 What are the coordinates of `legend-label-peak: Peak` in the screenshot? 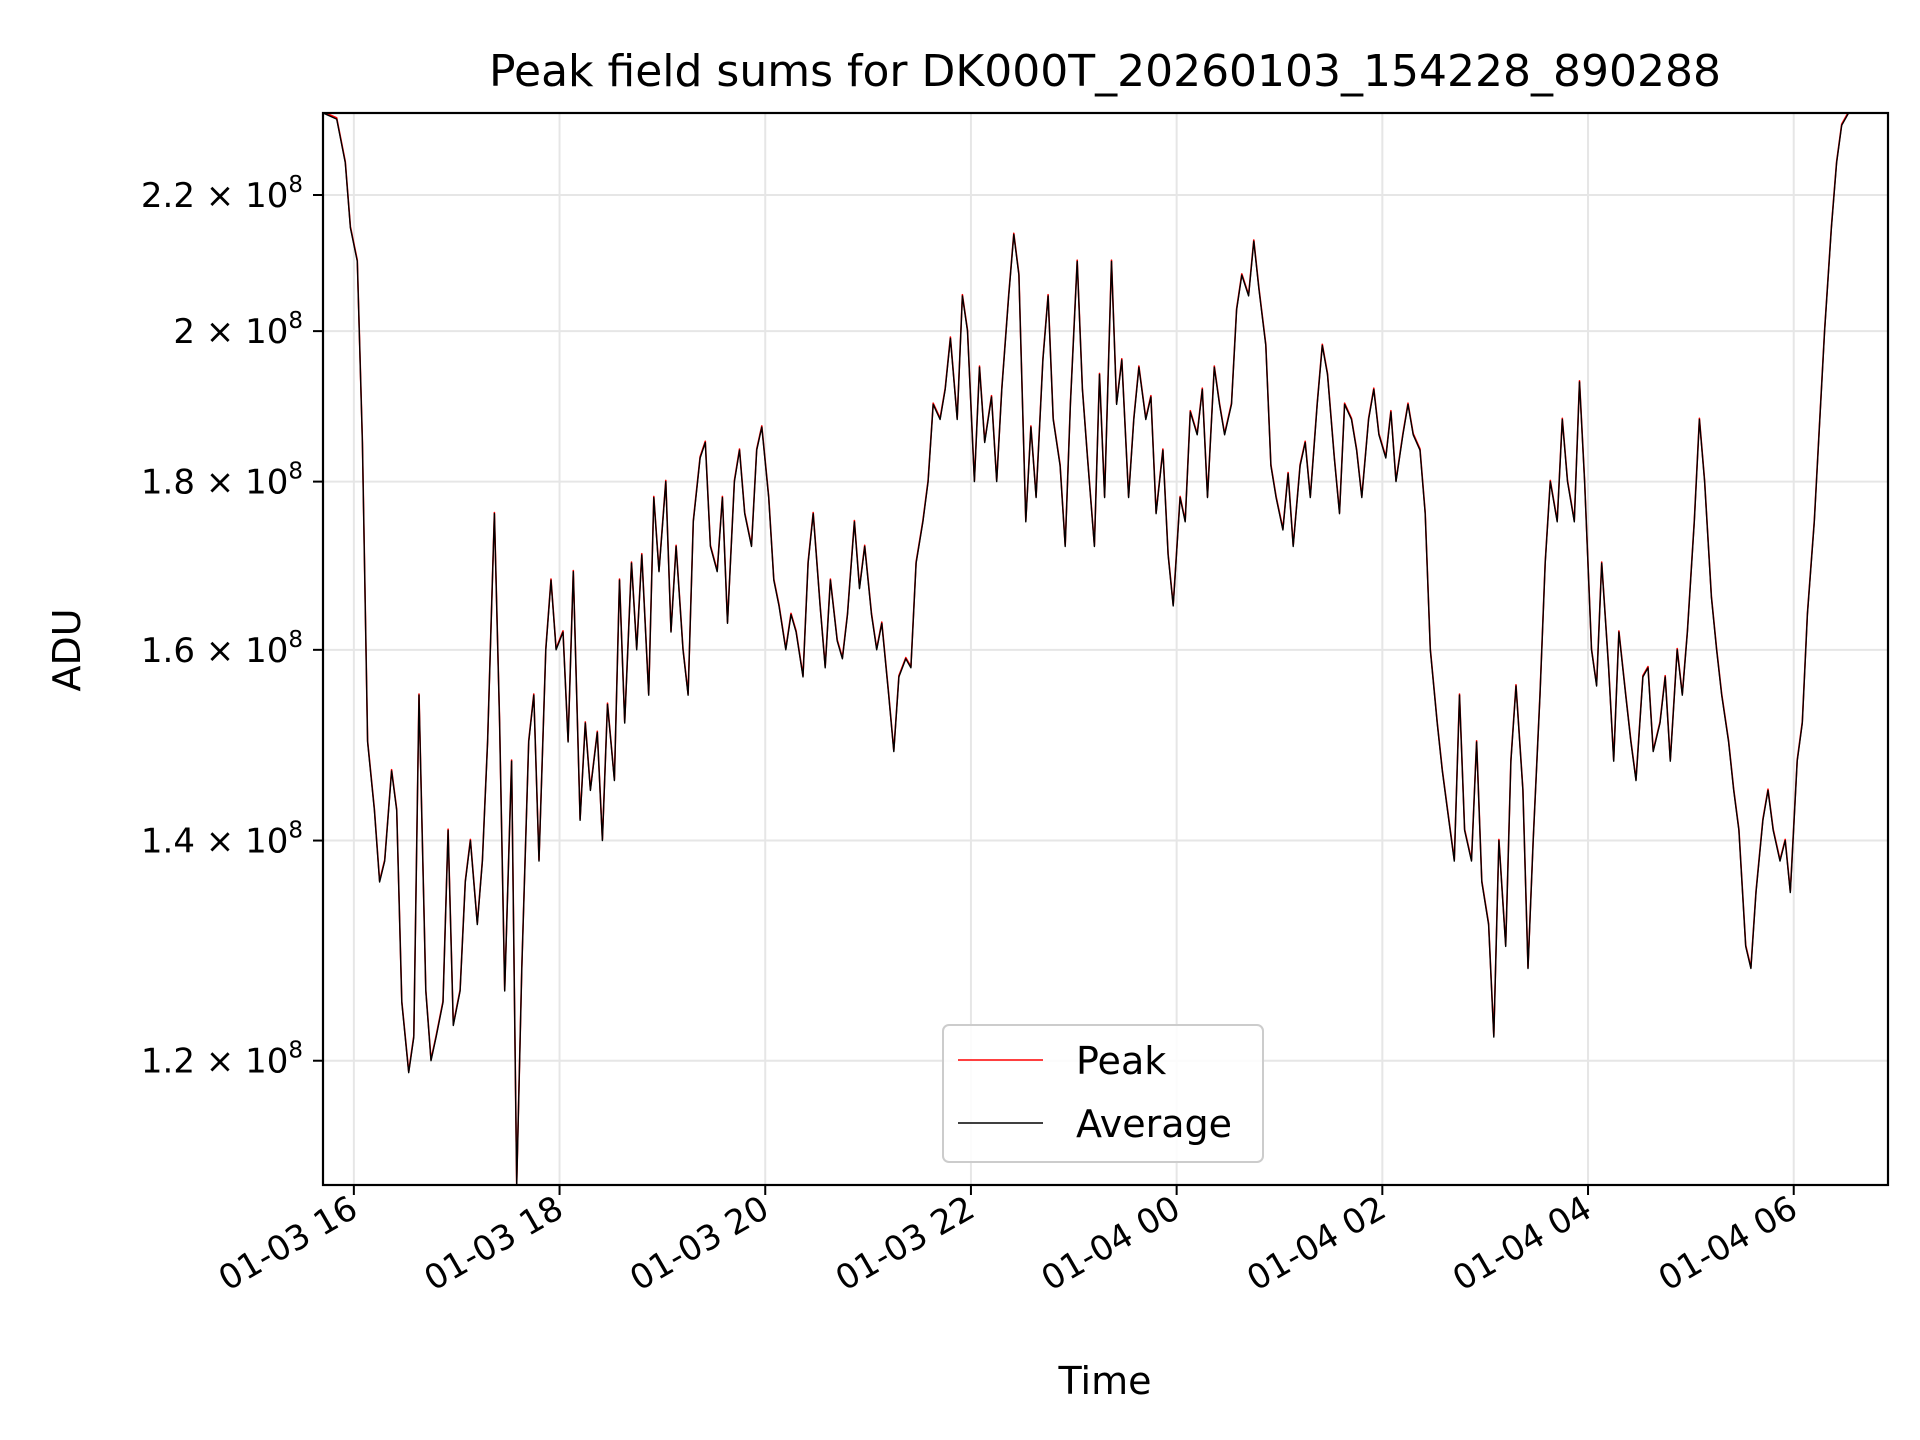 It's located at (1121, 1061).